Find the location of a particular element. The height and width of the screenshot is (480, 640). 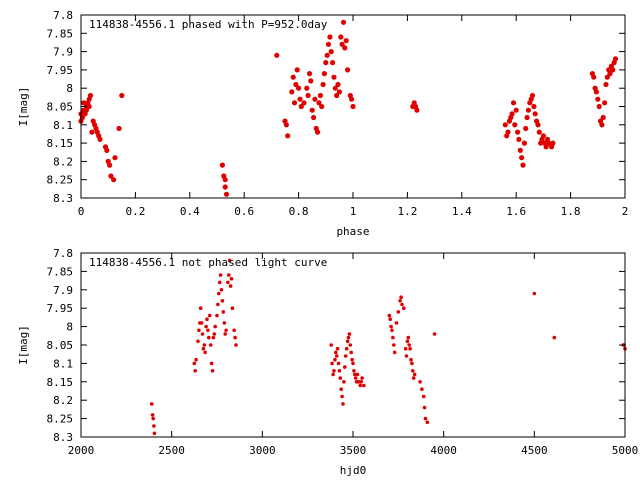

y-tick-label: 7.8 is located at coordinates (63, 15).